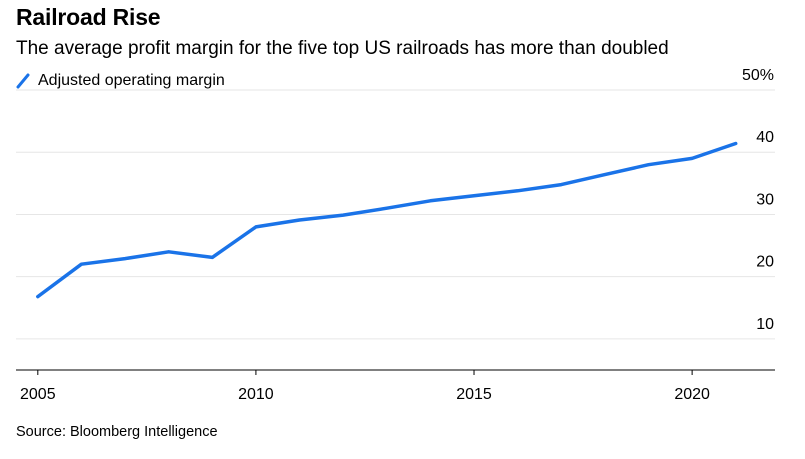 The width and height of the screenshot is (805, 459). I want to click on y-tick-label: 40, so click(765, 137).